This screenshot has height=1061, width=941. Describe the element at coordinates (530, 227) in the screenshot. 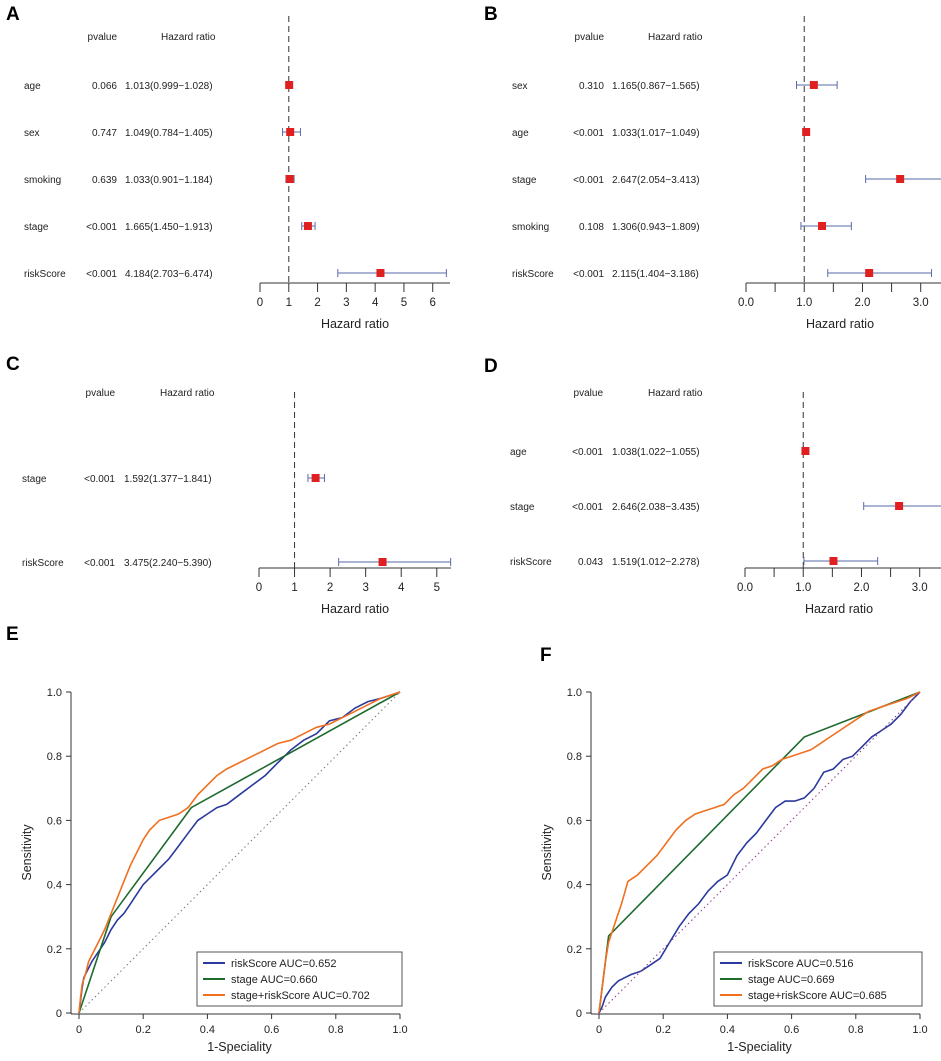

I see `row-label-b: smoking` at that location.